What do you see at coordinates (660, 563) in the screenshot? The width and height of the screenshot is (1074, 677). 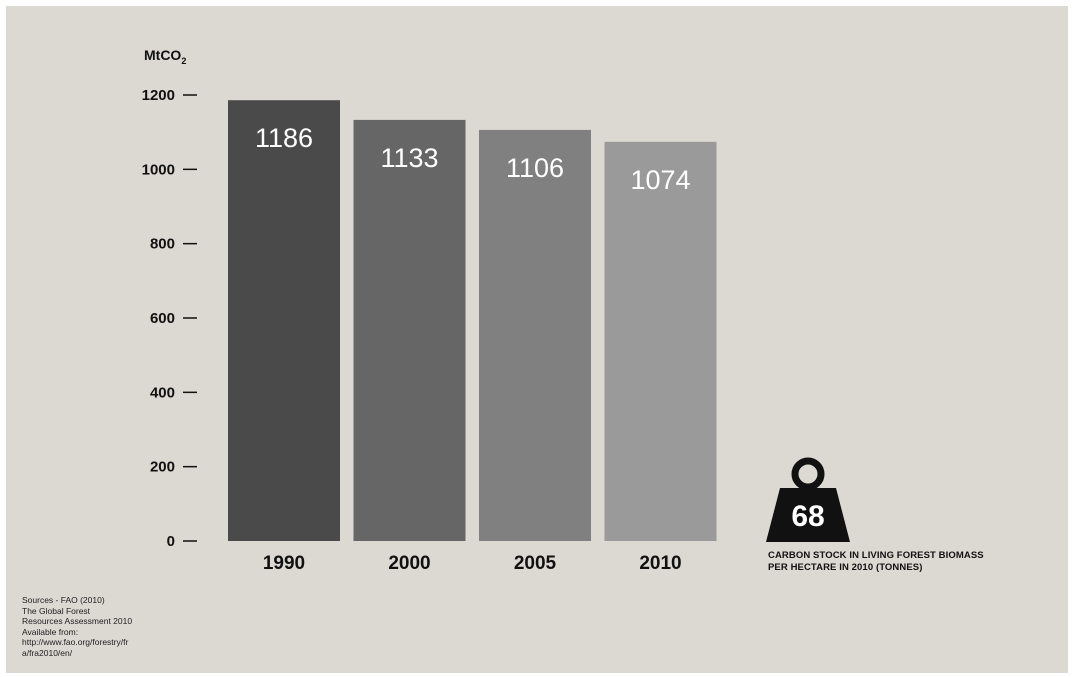 I see `x-tick-label: 2010` at bounding box center [660, 563].